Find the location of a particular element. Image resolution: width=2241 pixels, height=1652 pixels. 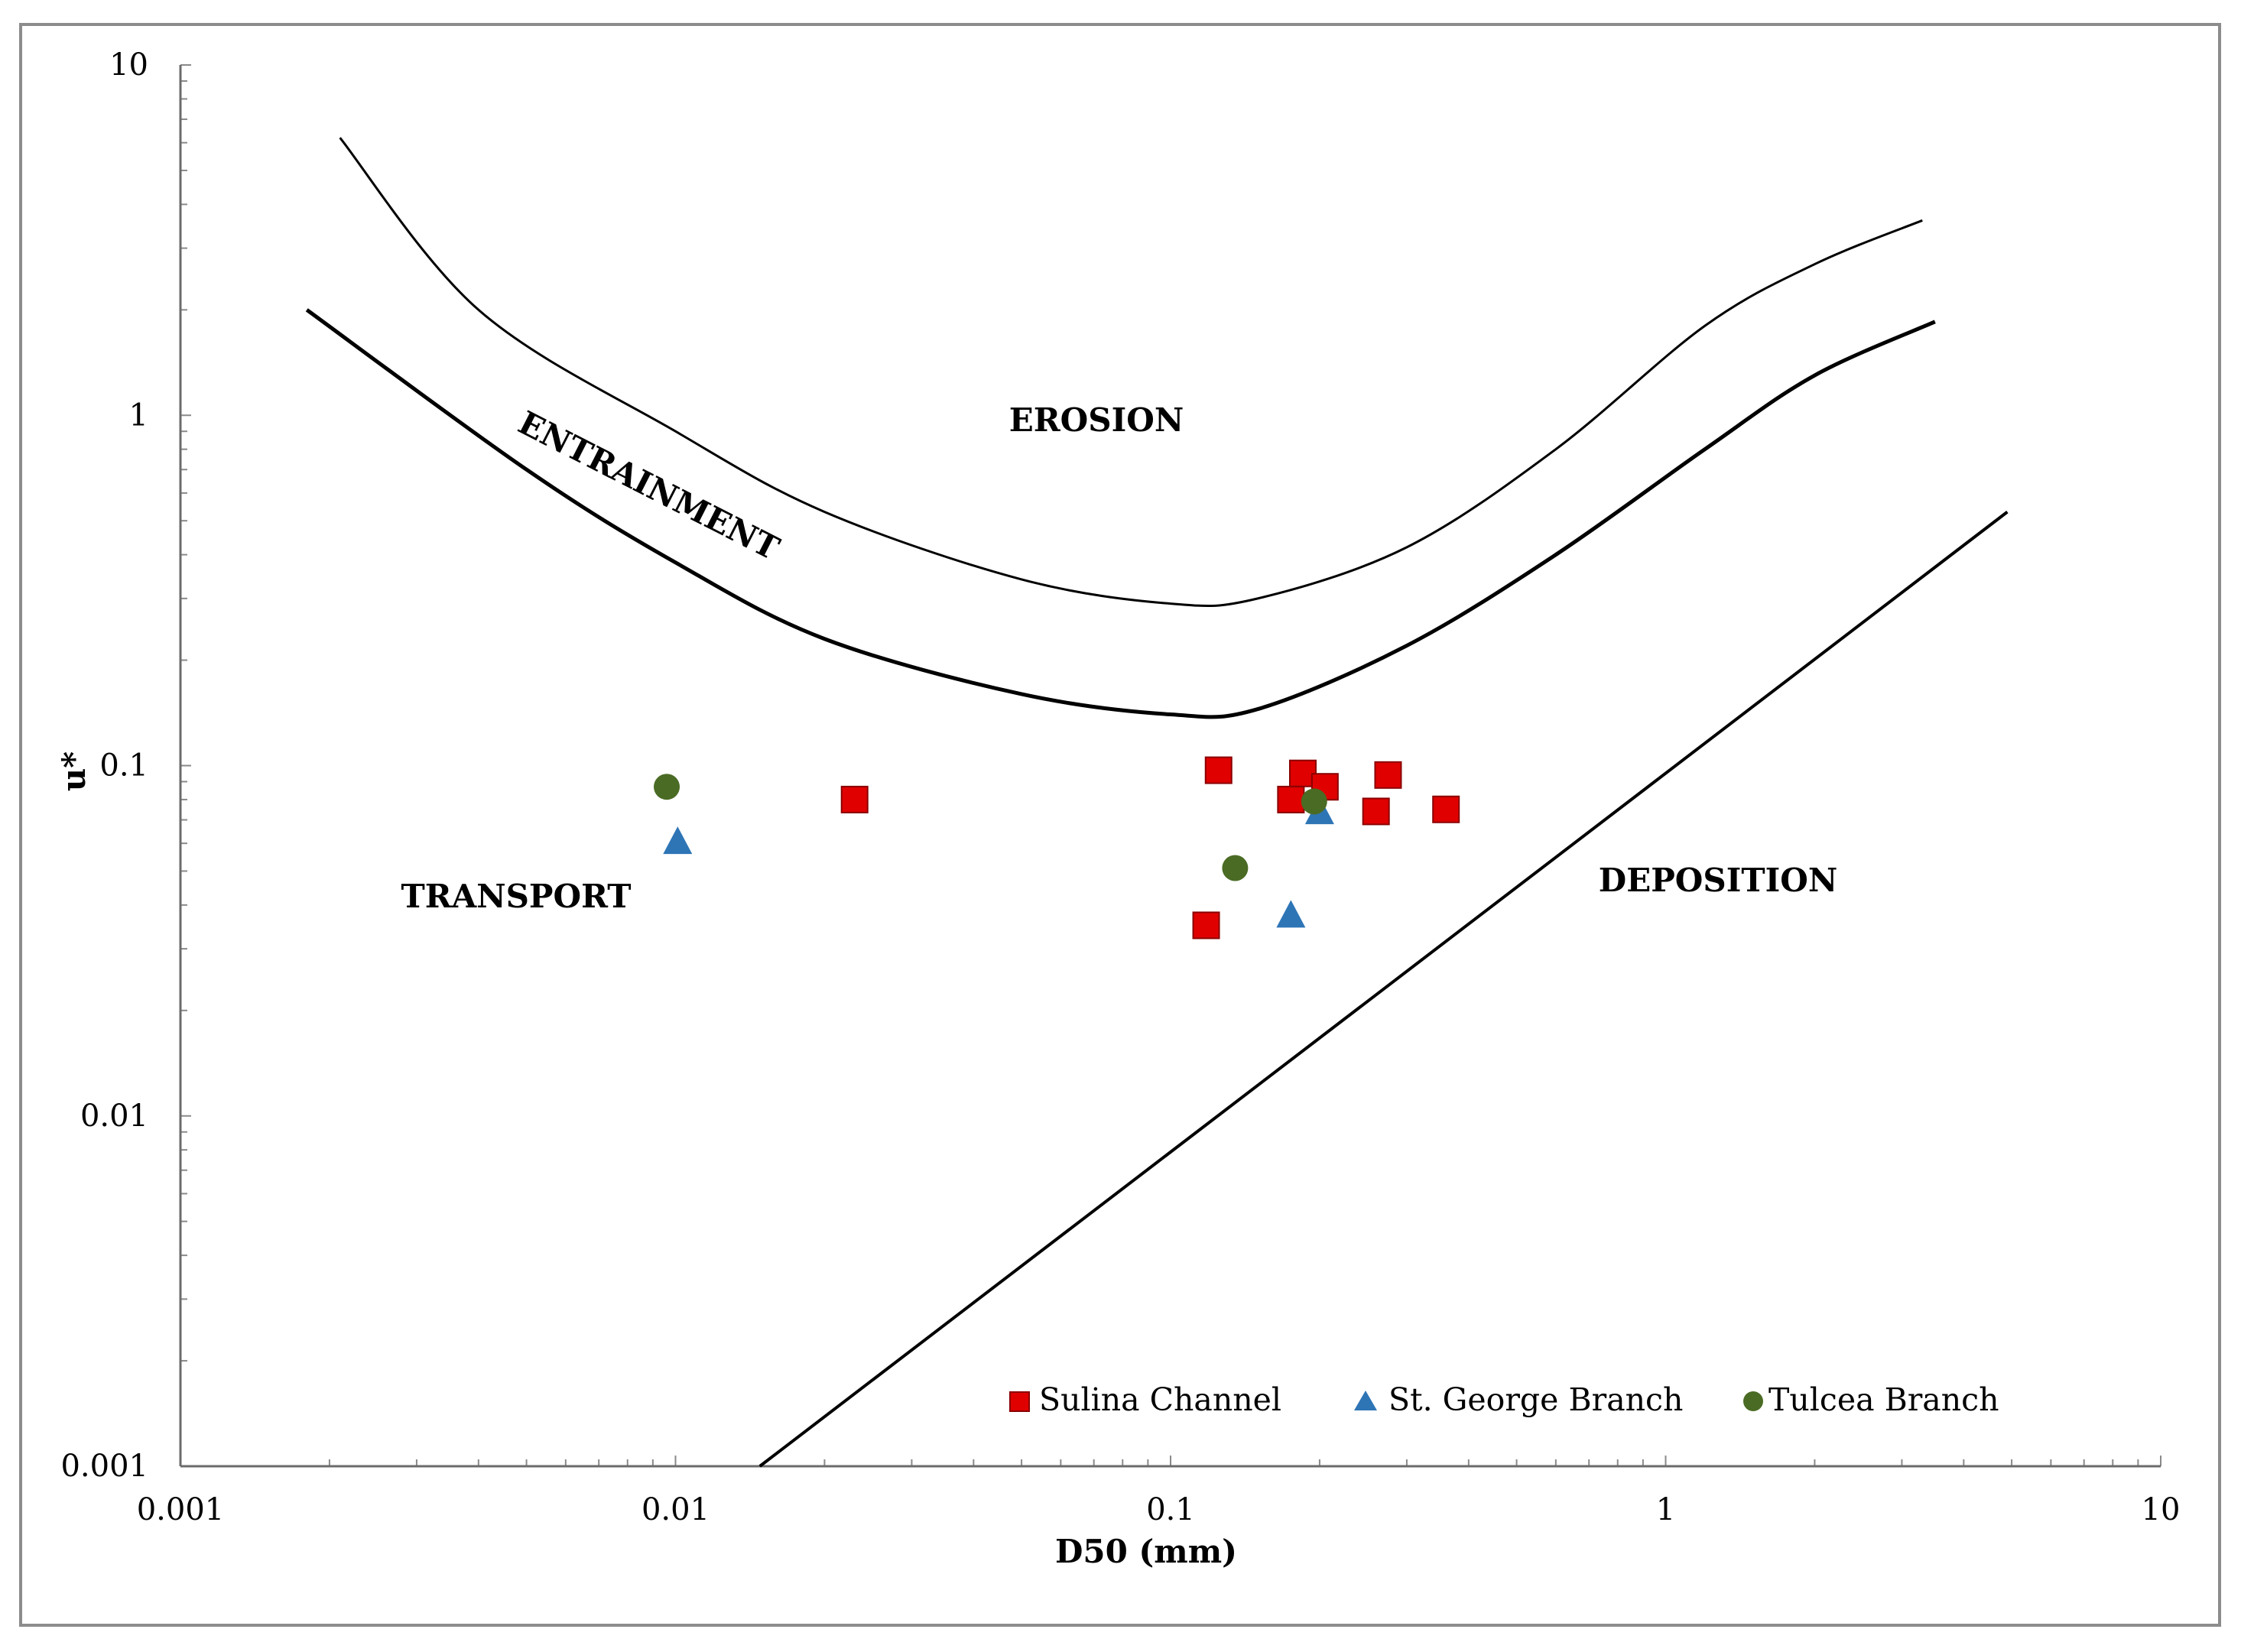

legend-marker-tulcea is located at coordinates (1753, 1401).